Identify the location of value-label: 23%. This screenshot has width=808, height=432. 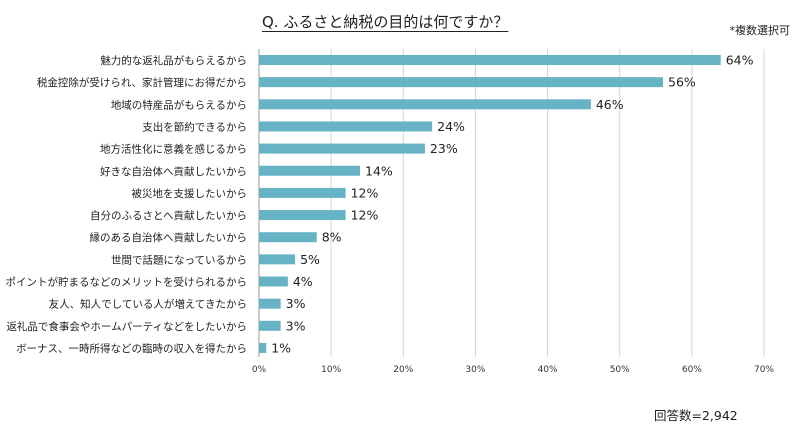
(444, 148).